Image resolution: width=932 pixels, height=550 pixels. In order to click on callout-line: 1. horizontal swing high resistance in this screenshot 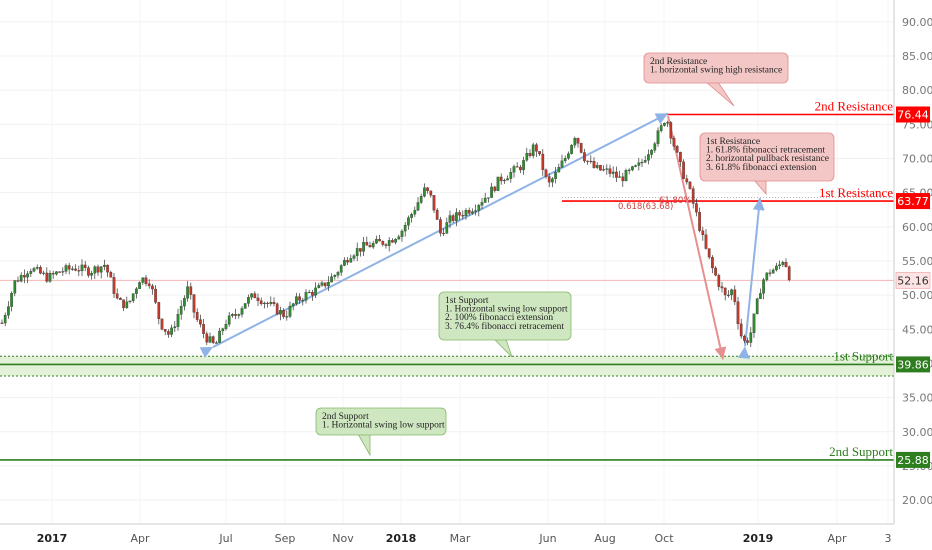, I will do `click(716, 71)`.